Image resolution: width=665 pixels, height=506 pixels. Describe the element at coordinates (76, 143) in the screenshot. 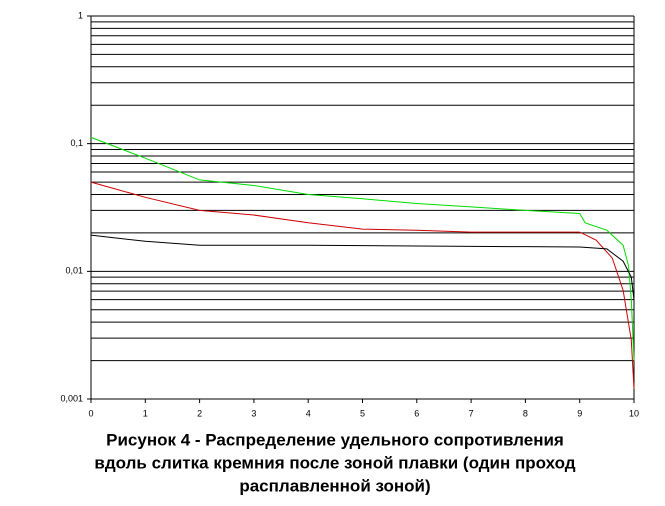

I see `y-tick-label: 0,1` at that location.